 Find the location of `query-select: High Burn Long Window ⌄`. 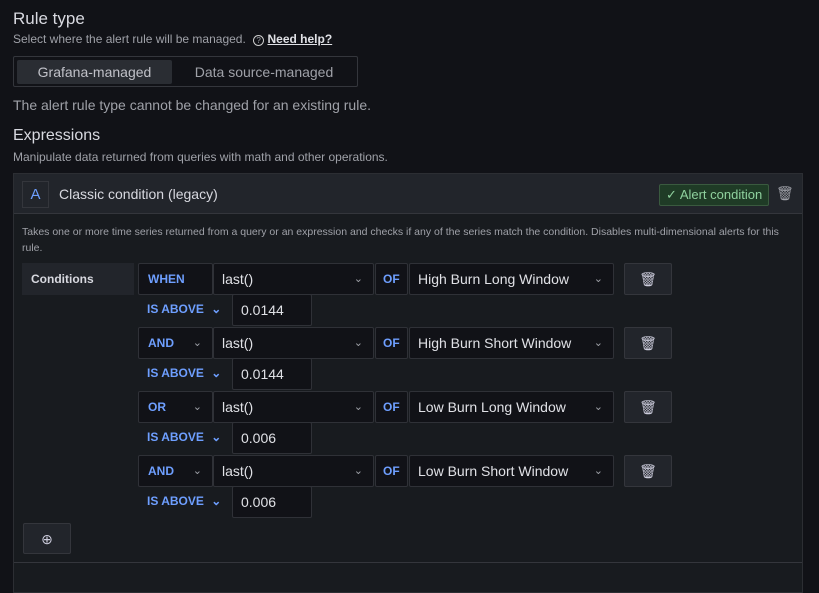

query-select: High Burn Long Window ⌄ is located at coordinates (511, 279).